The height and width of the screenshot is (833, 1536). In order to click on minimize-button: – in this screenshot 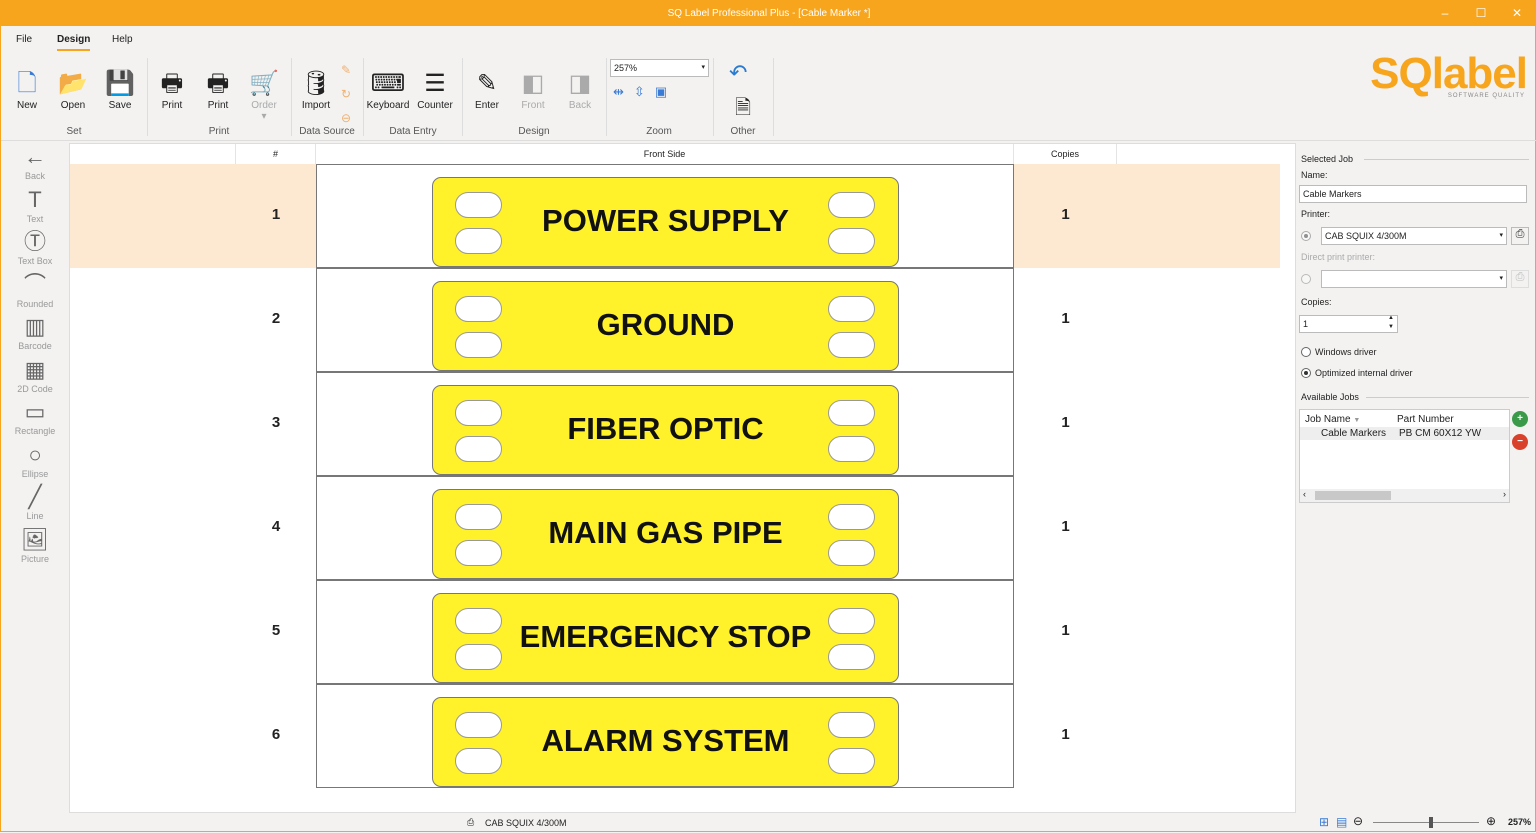, I will do `click(1445, 13)`.